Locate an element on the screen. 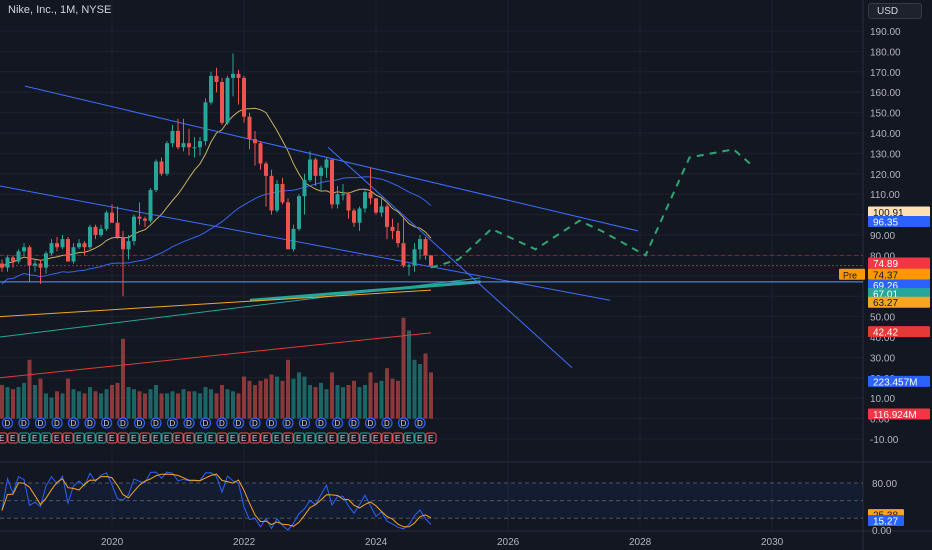 Image resolution: width=932 pixels, height=550 pixels. price-tick-label: 180.00 is located at coordinates (885, 52).